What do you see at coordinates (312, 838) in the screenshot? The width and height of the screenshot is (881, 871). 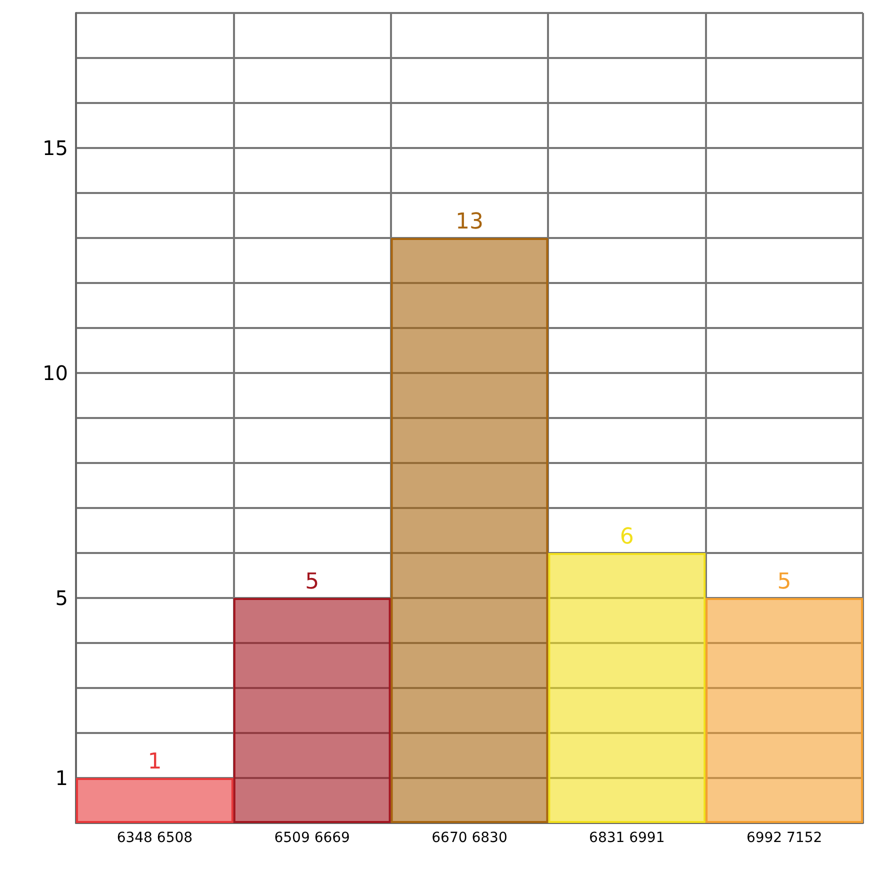 I see `x-tick-label: 6509 6669` at bounding box center [312, 838].